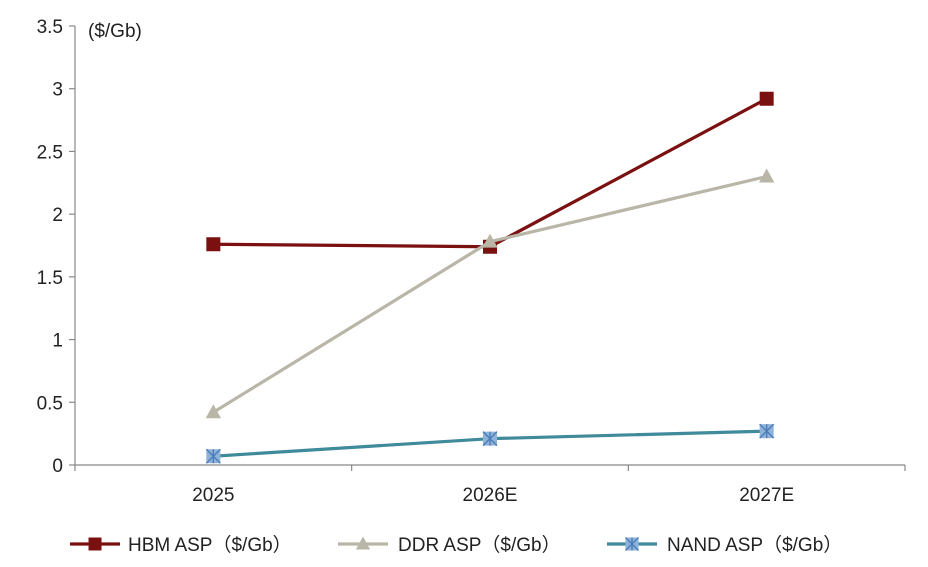  What do you see at coordinates (50, 403) in the screenshot?
I see `y-tick-label: 0.5` at bounding box center [50, 403].